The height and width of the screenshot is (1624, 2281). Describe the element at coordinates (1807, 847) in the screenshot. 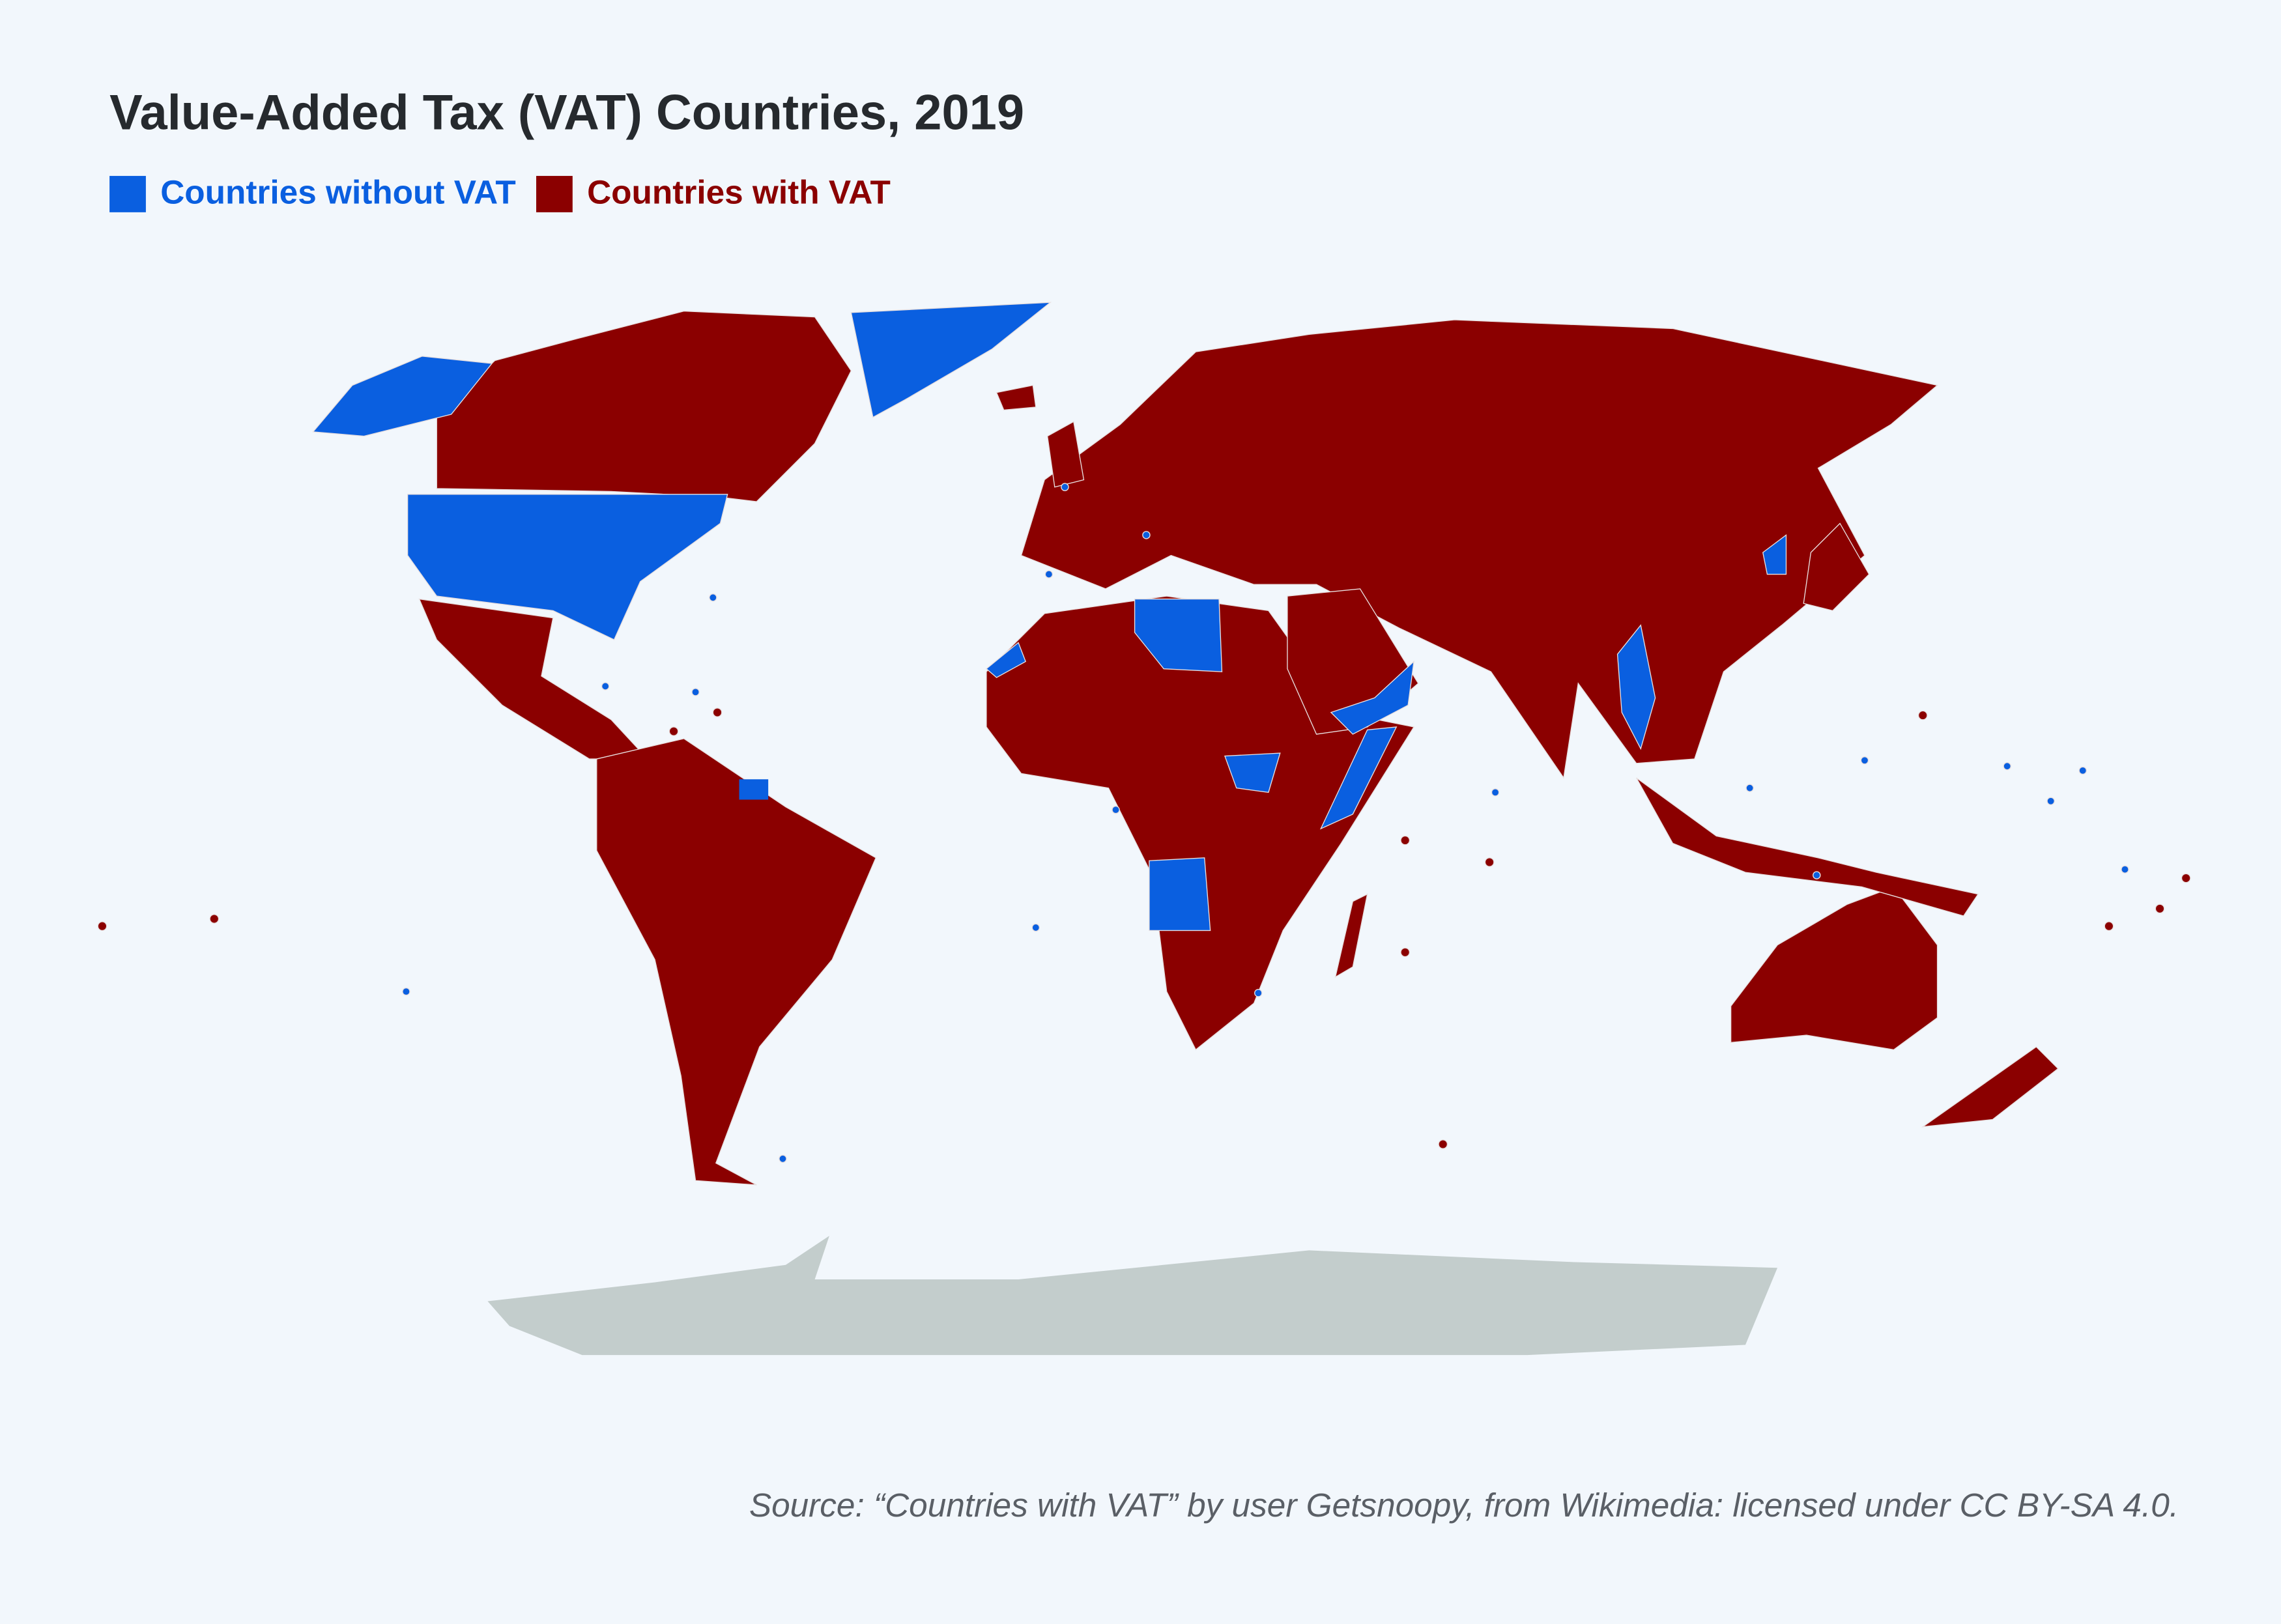

I see `indonesia` at that location.